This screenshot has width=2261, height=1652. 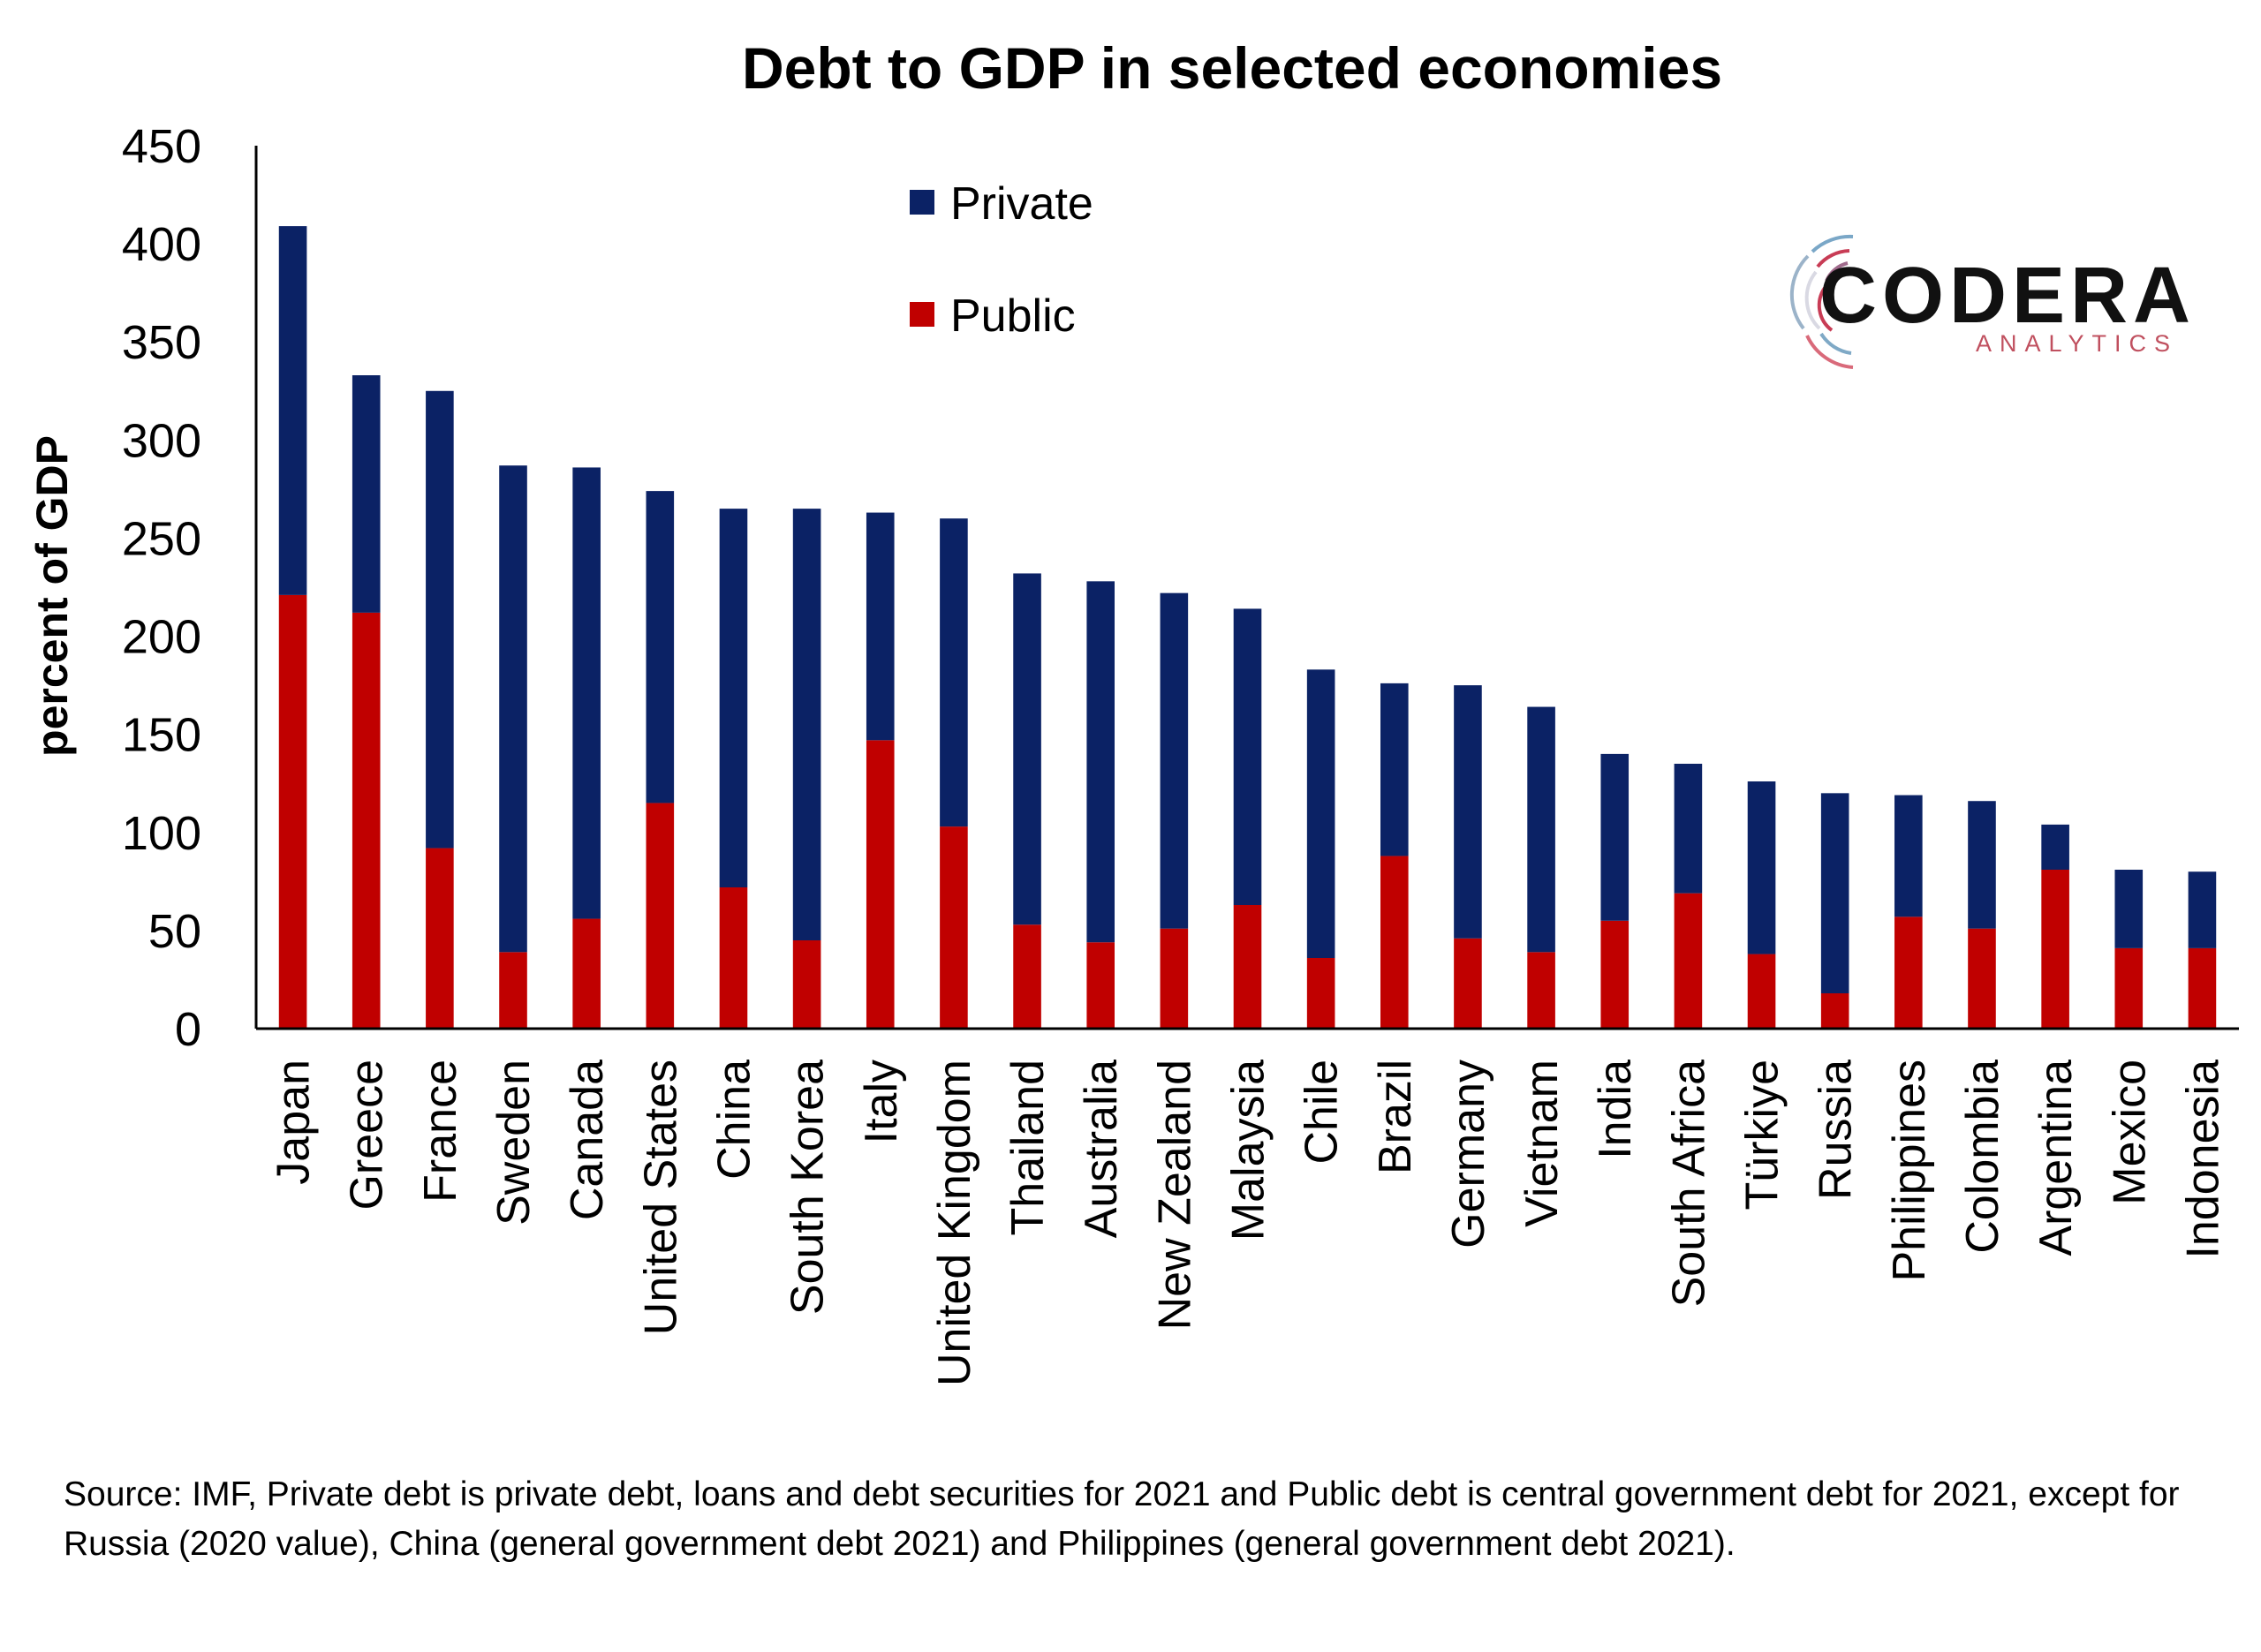 I want to click on y-tick-label: 0, so click(x=188, y=1029).